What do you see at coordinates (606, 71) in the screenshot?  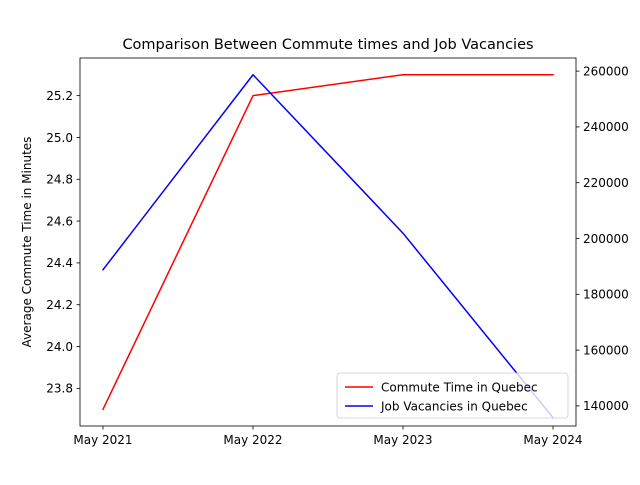 I see `y2-tick-label: 260000` at bounding box center [606, 71].